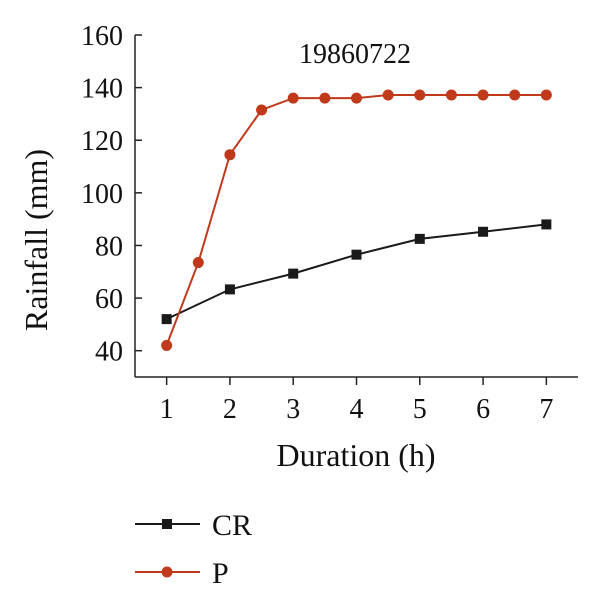  I want to click on legend-item-cr: CR, so click(193, 525).